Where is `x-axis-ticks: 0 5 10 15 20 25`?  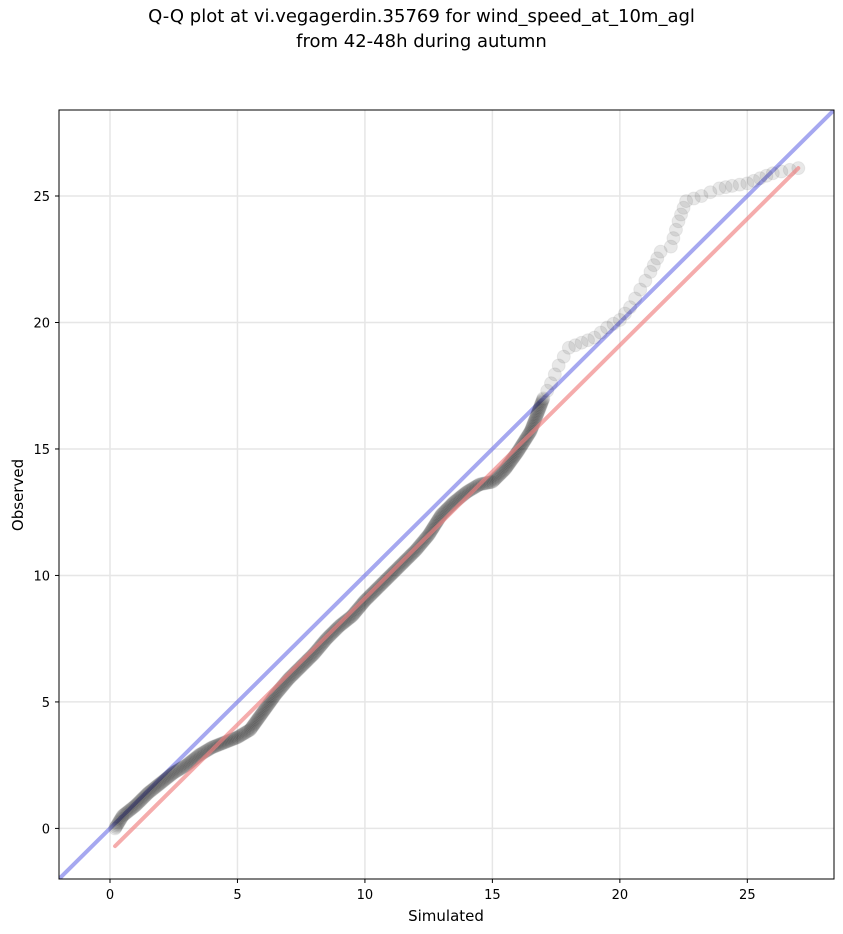 x-axis-ticks: 0 5 10 15 20 25 is located at coordinates (431, 891).